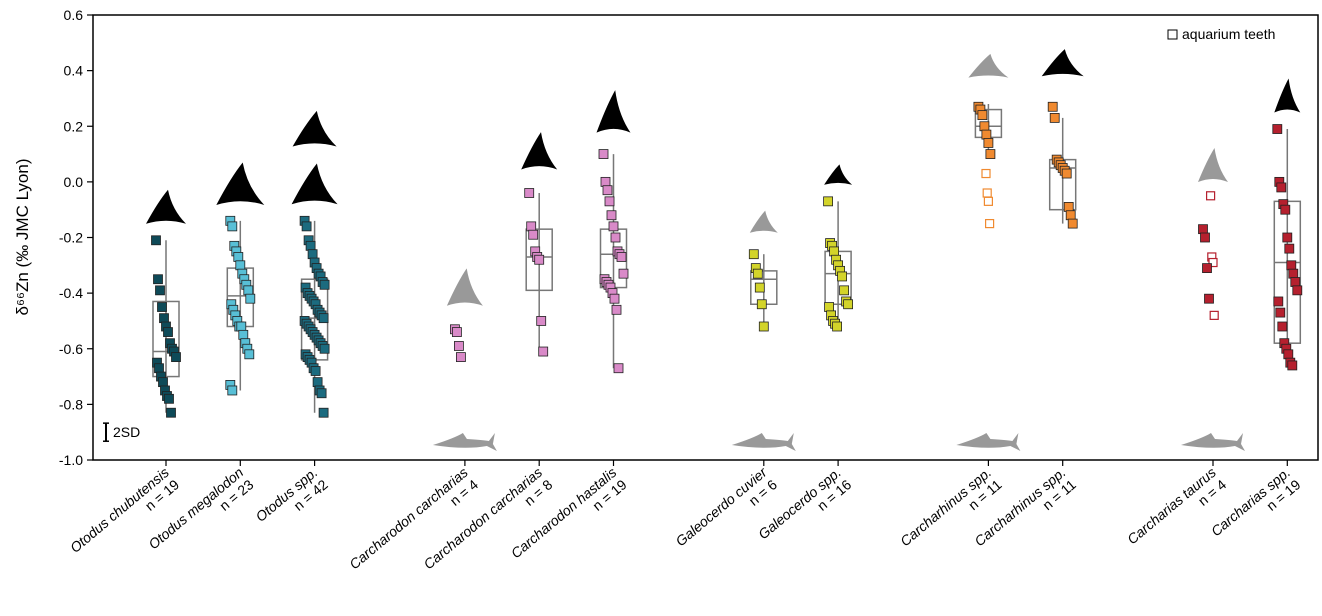 This screenshot has height=616, width=1322. Describe the element at coordinates (71, 293) in the screenshot. I see `y-tick-label: -0.4` at that location.